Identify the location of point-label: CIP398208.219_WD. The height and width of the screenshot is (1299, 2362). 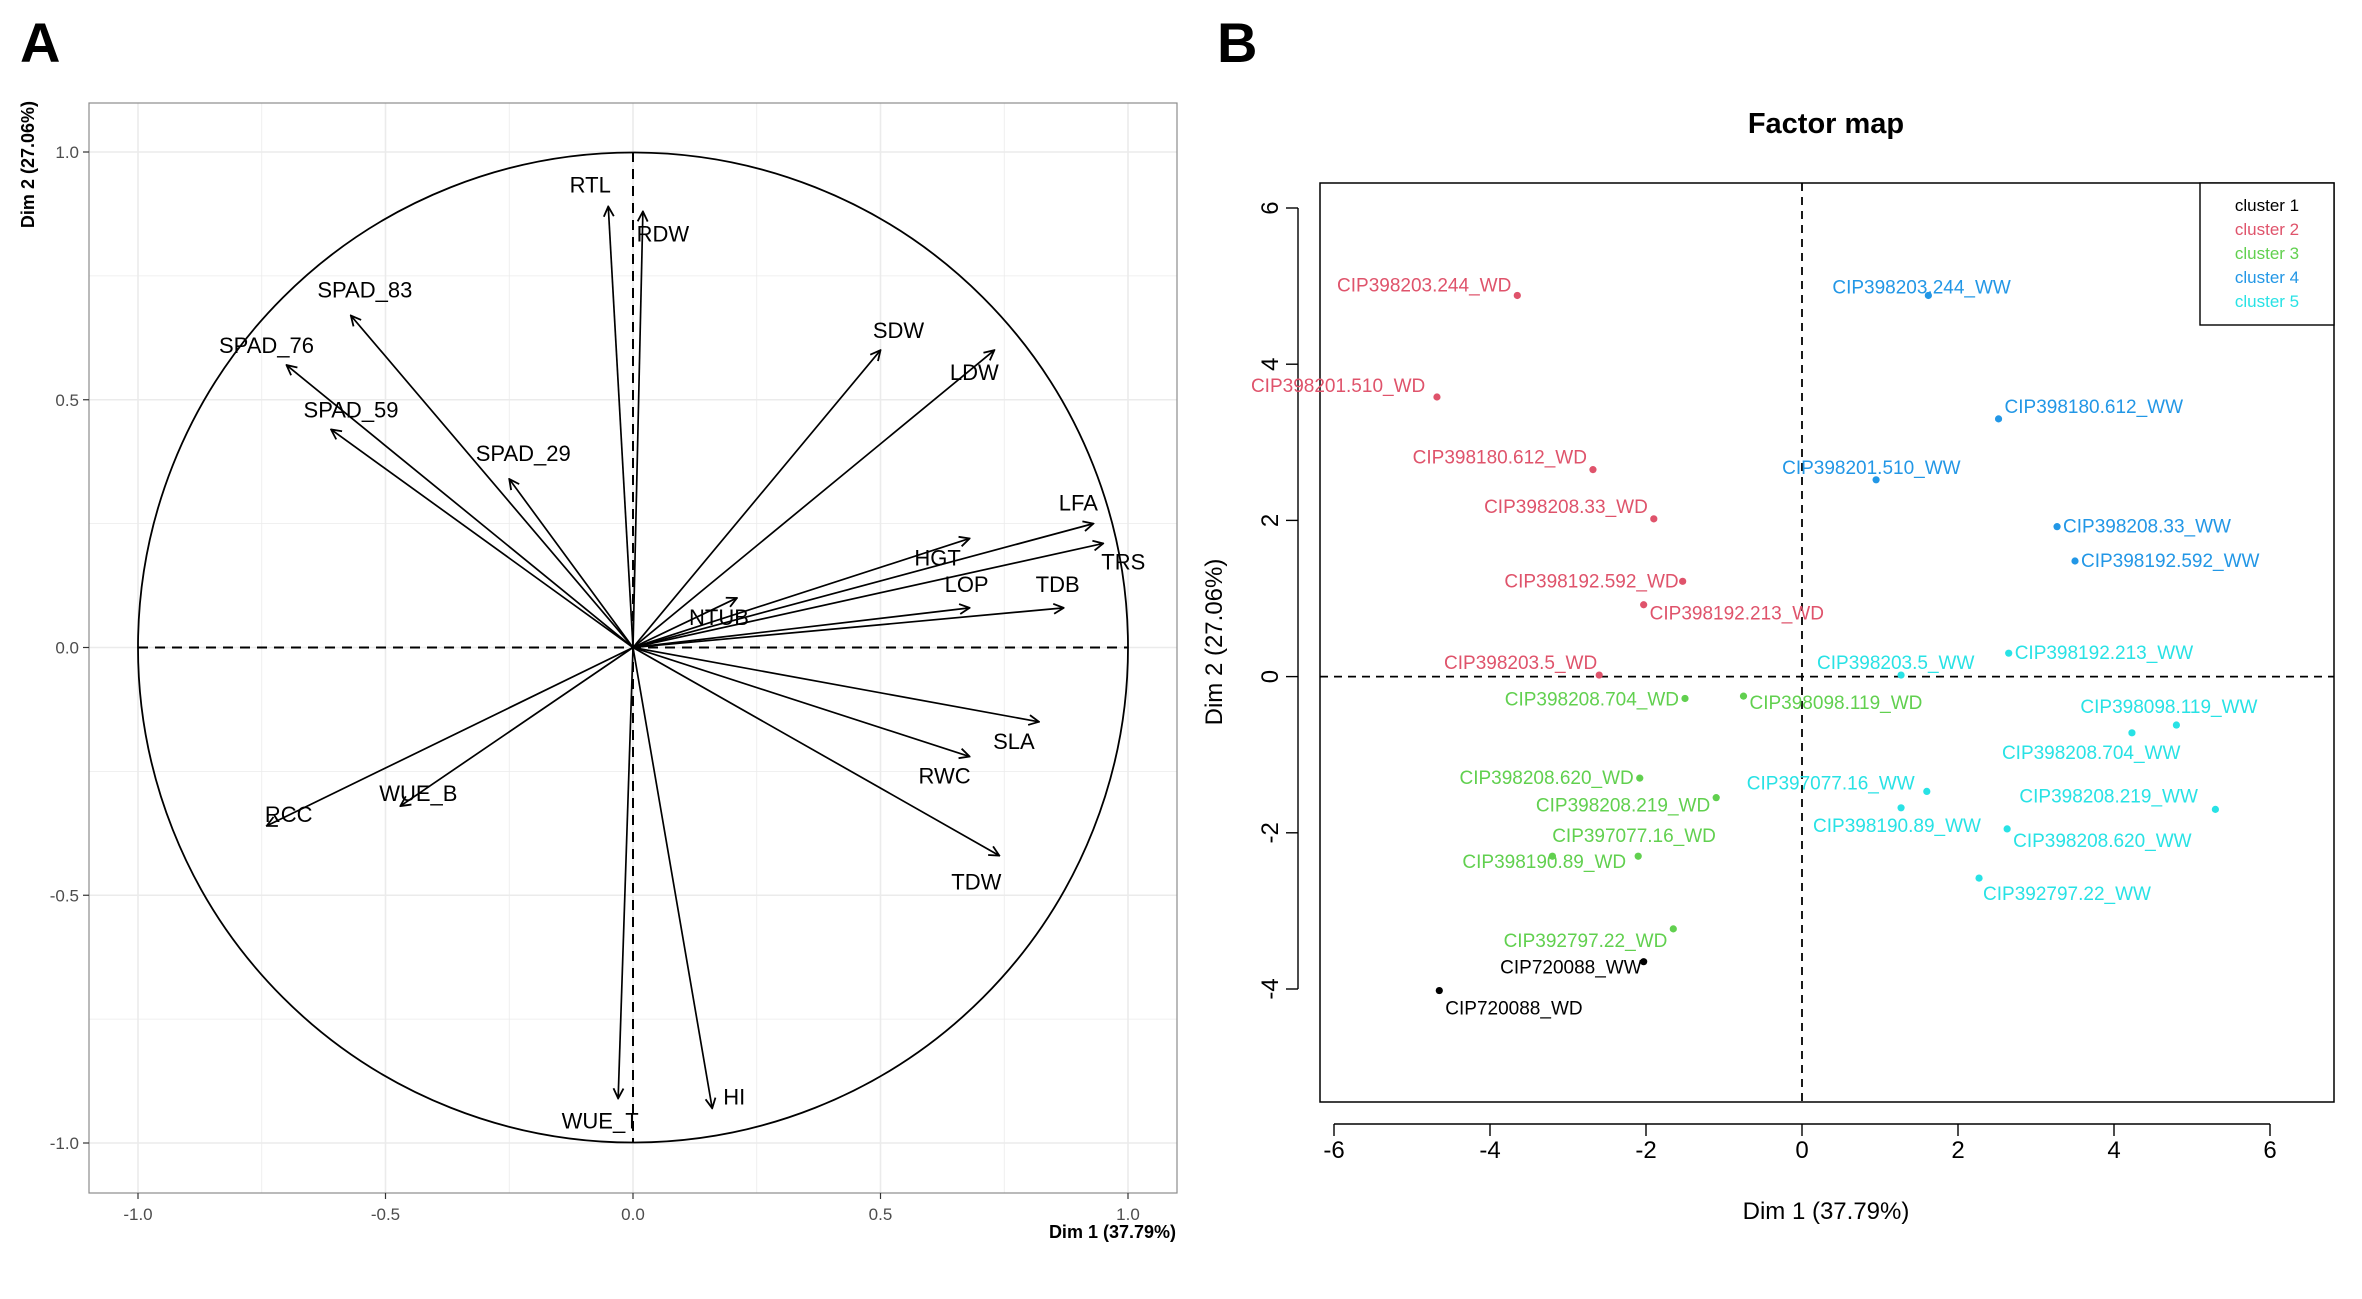
(1623, 806).